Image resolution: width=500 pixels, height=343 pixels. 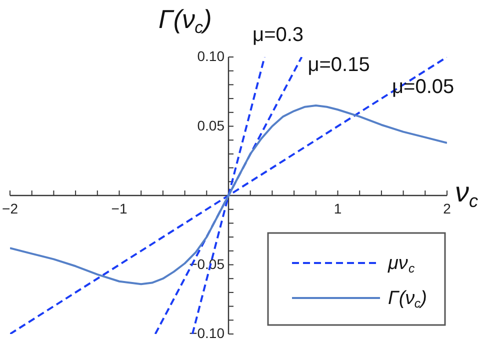 I want to click on x-tick-label: −1, so click(x=119, y=208).